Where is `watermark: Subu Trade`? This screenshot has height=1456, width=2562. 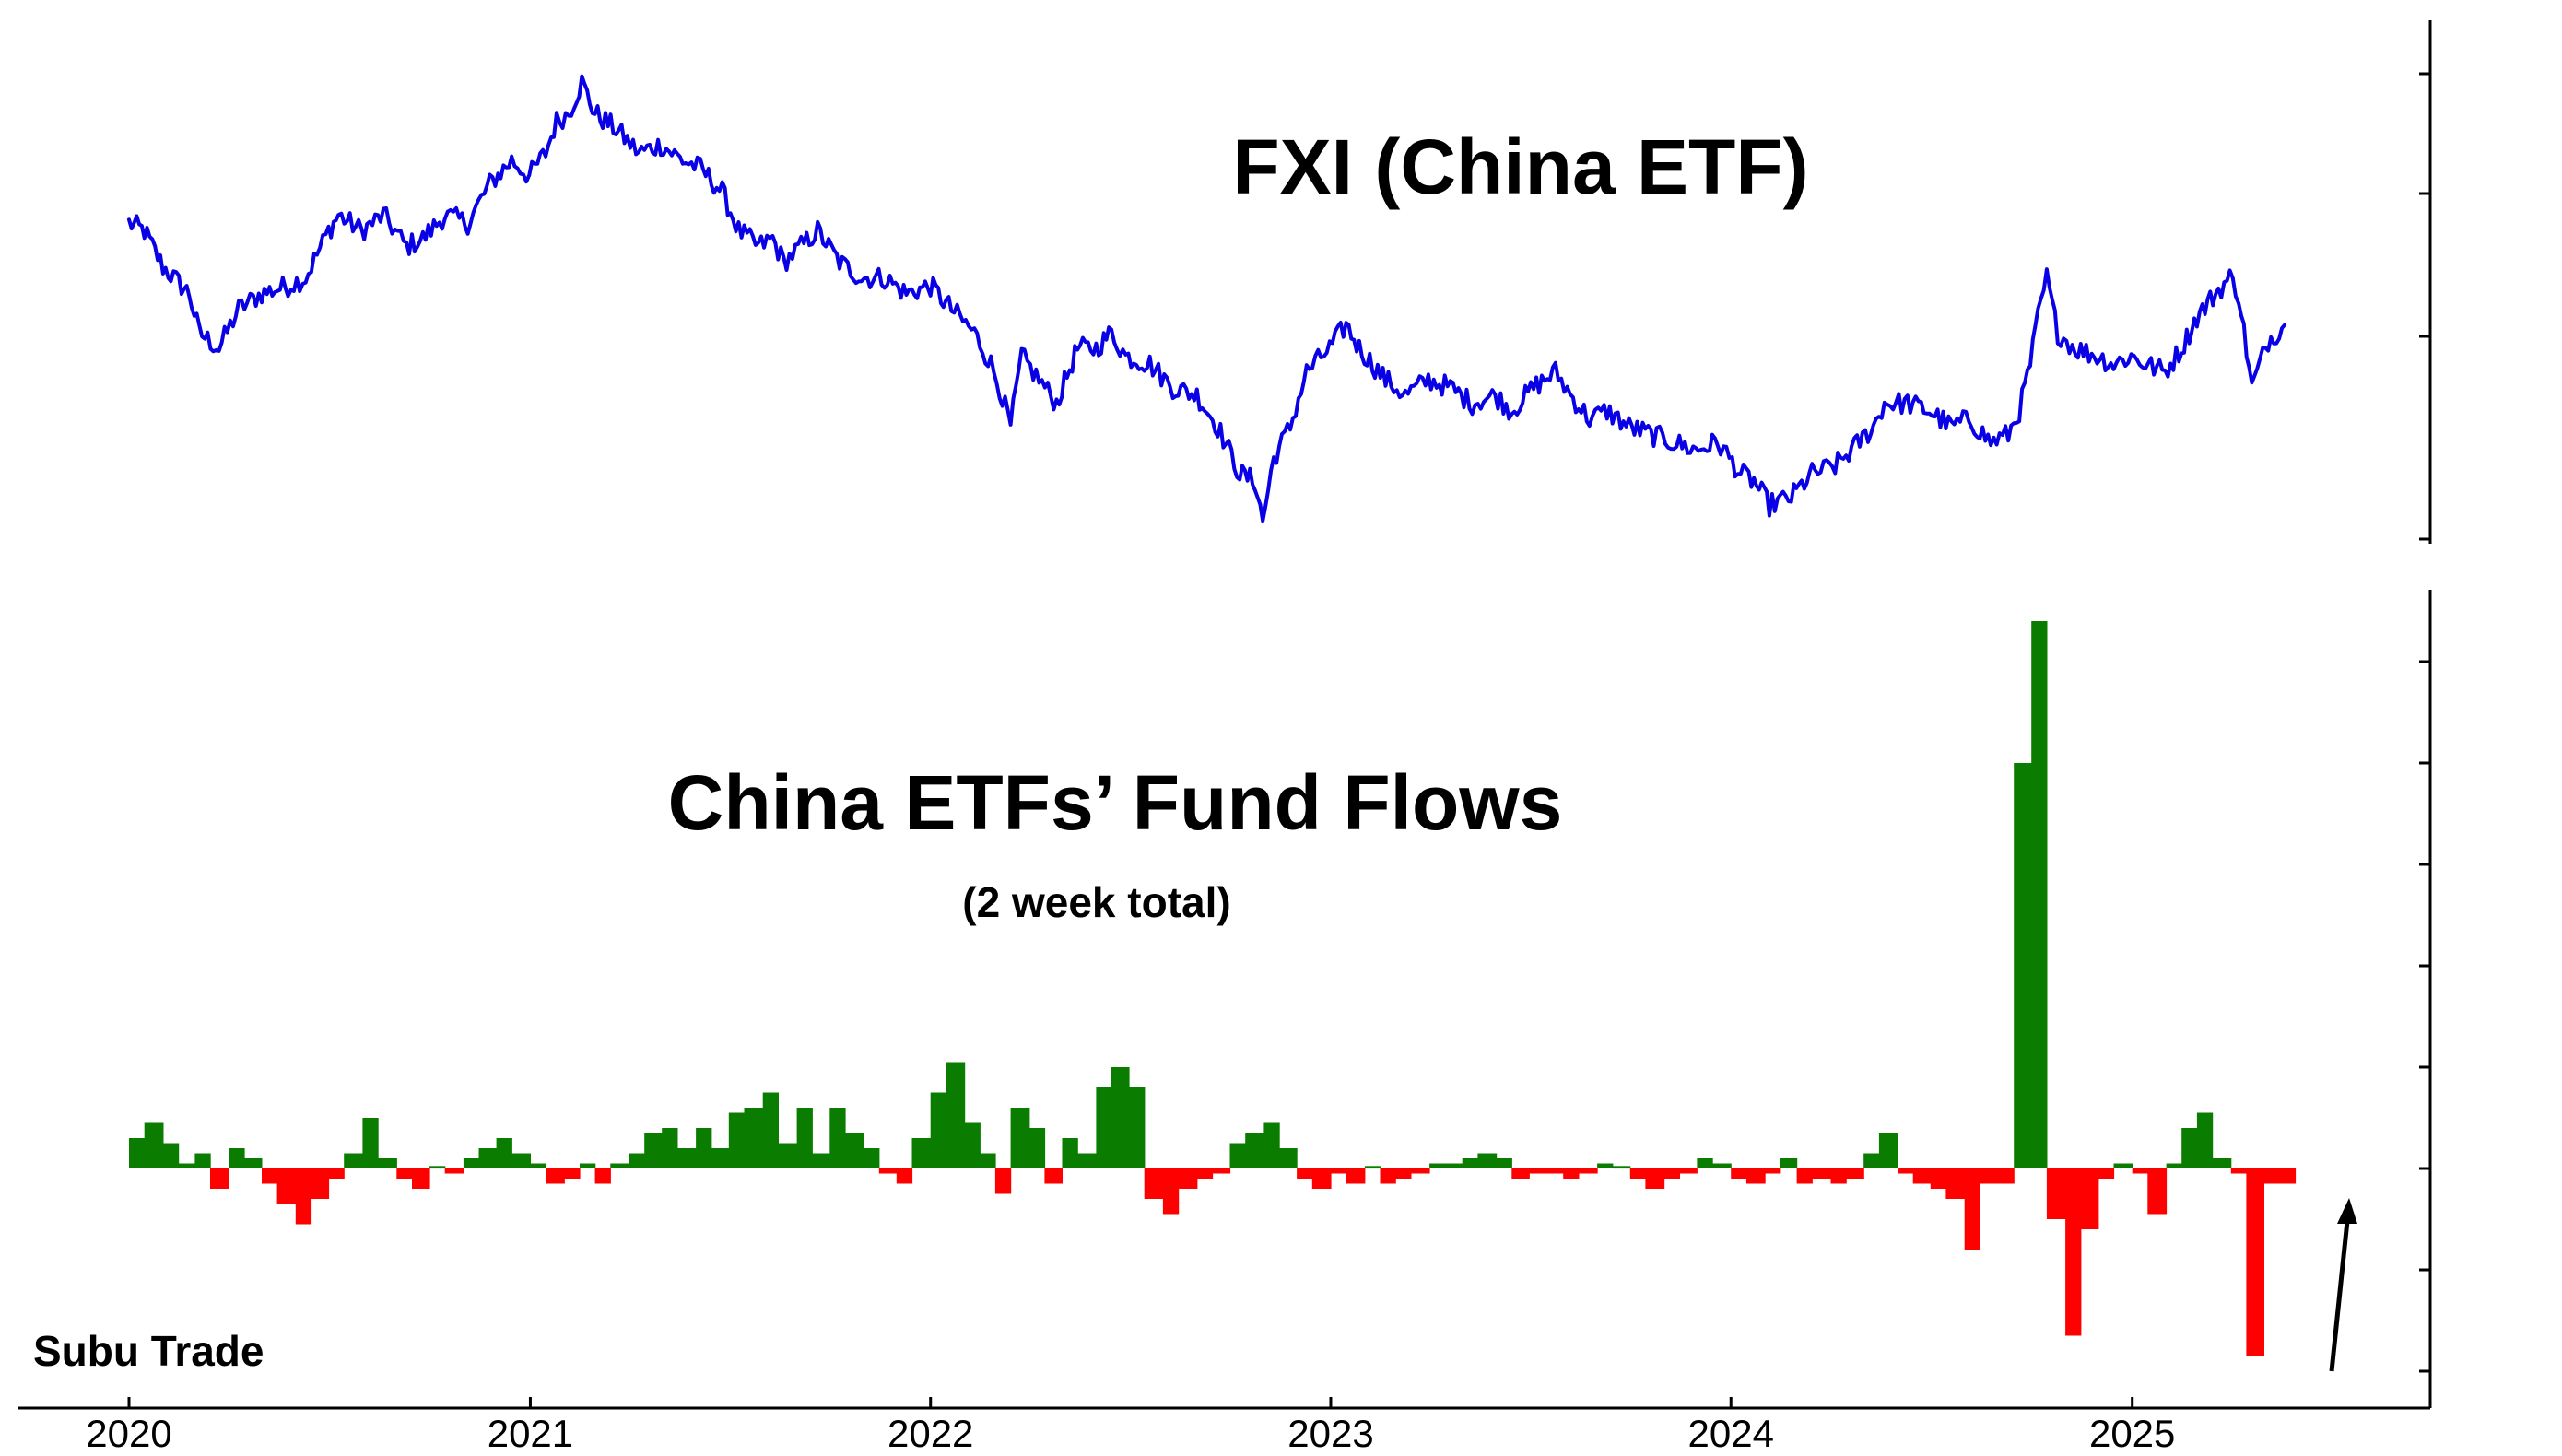
watermark: Subu Trade is located at coordinates (148, 1351).